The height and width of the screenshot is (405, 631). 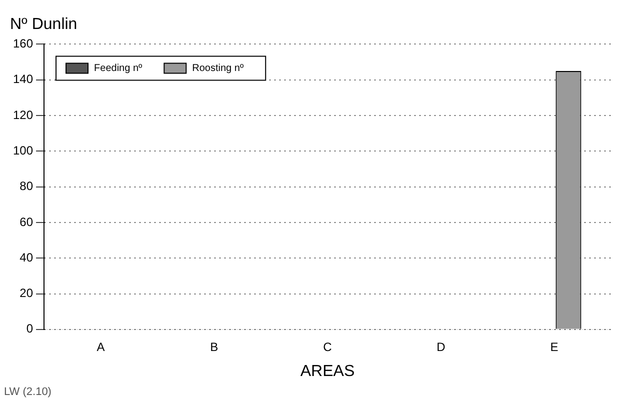 What do you see at coordinates (100, 347) in the screenshot?
I see `x-tick-label: A` at bounding box center [100, 347].